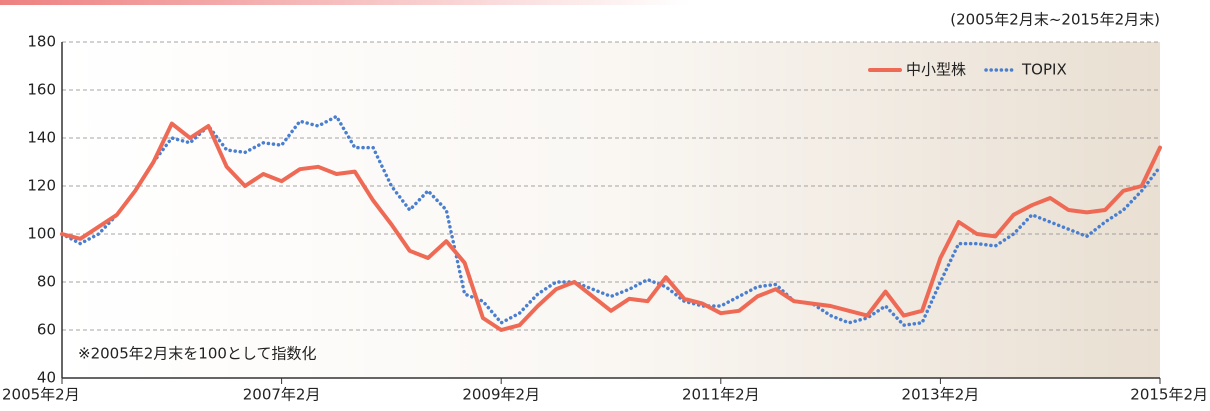 The width and height of the screenshot is (1210, 411). Describe the element at coordinates (46, 330) in the screenshot. I see `y-tick-label: 60` at that location.